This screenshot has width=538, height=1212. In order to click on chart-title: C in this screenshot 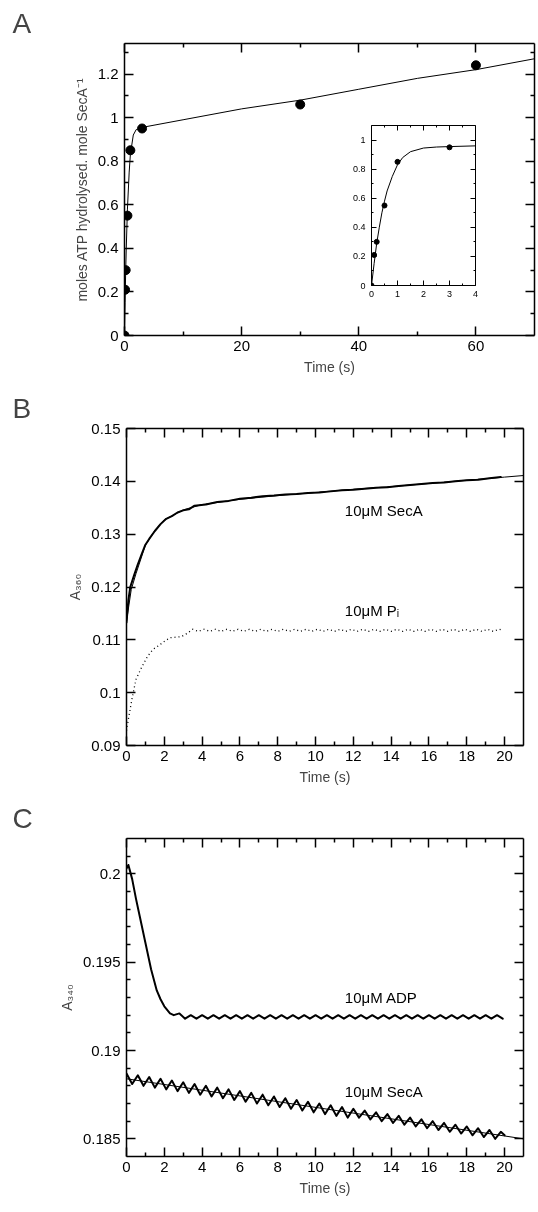, I will do `click(22, 818)`.